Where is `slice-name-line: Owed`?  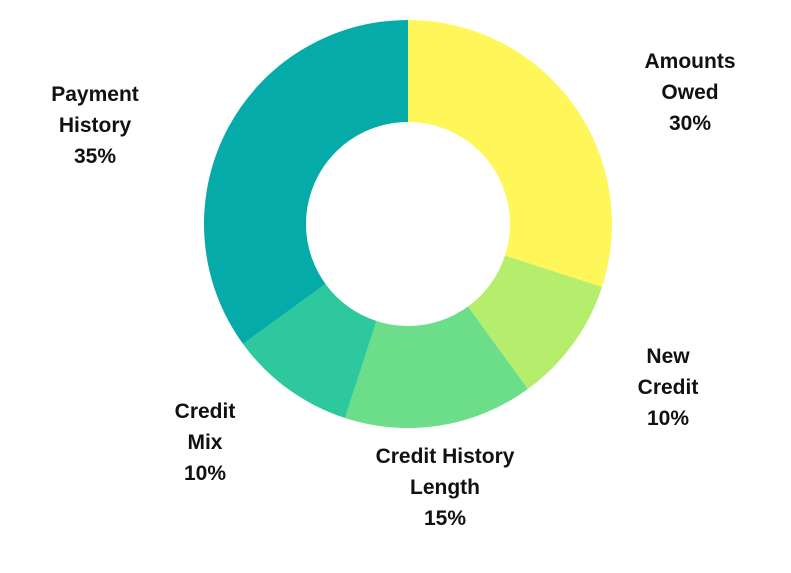
slice-name-line: Owed is located at coordinates (690, 92).